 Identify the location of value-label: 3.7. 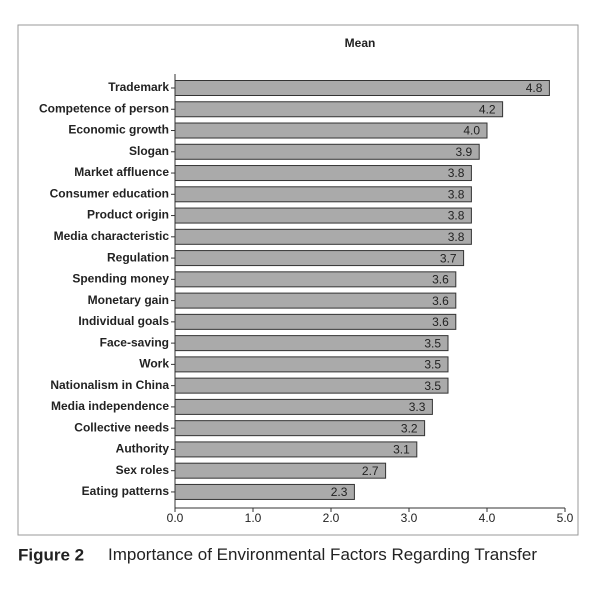
(448, 258).